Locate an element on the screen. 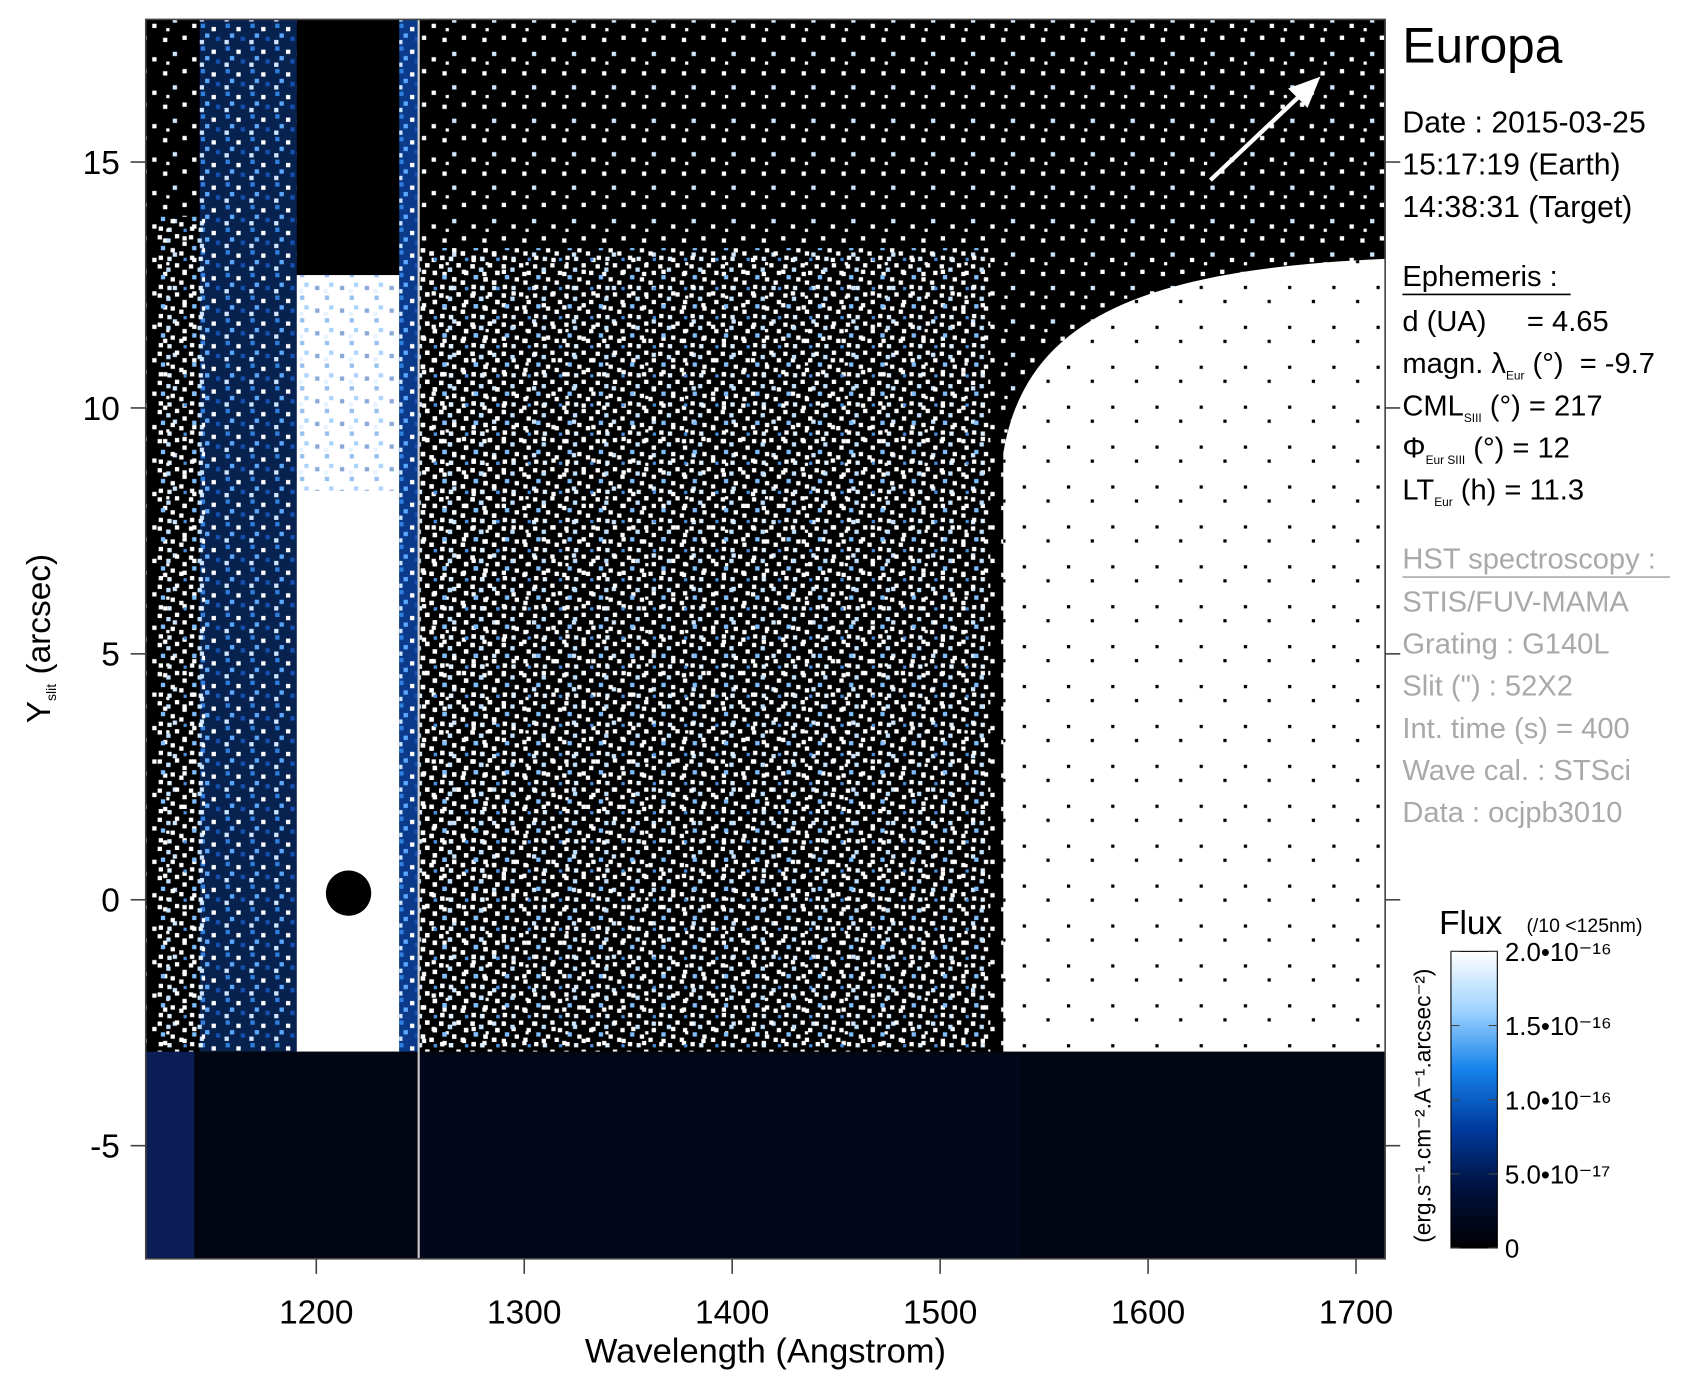 The height and width of the screenshot is (1385, 1683). y-axis-label-main: Y is located at coordinates (39, 712).